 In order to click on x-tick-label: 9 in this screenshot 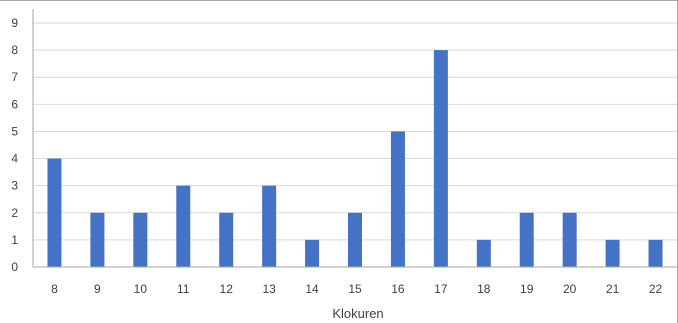, I will do `click(97, 289)`.